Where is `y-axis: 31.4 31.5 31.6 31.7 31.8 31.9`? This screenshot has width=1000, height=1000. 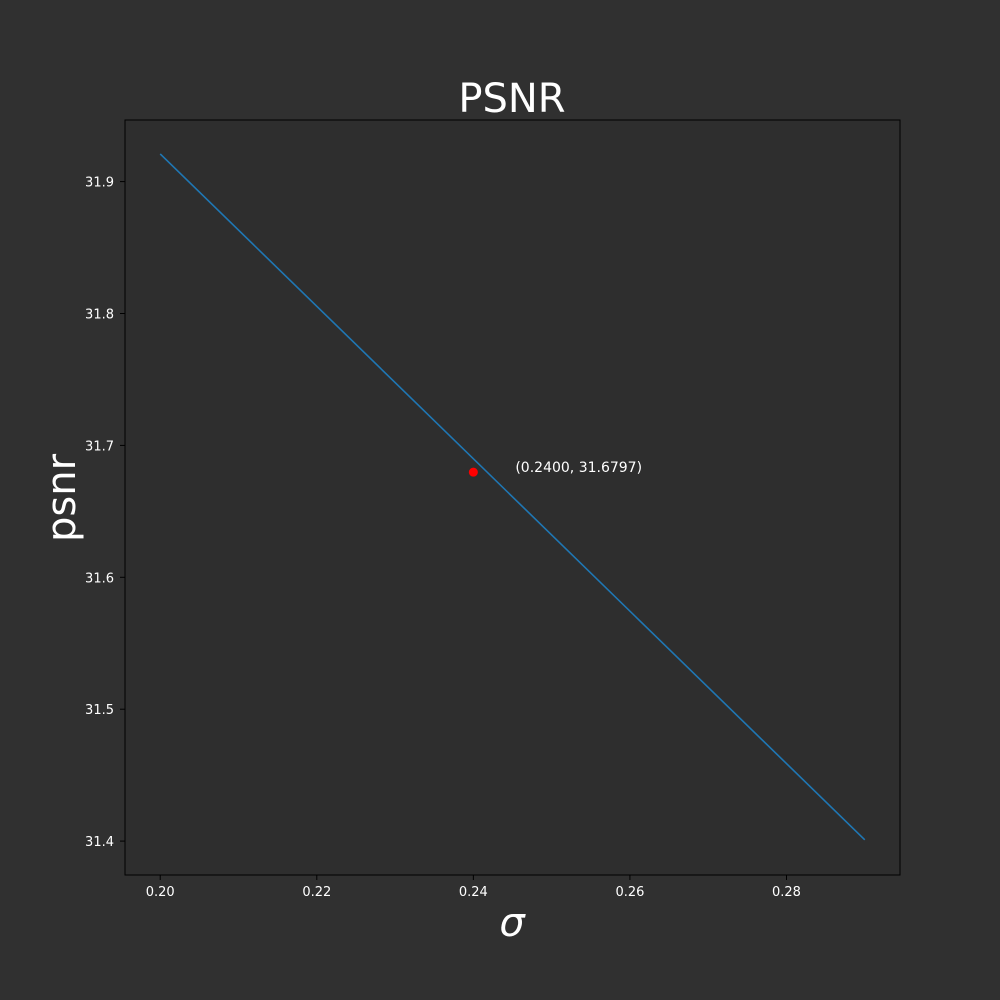 y-axis: 31.4 31.5 31.6 31.7 31.8 31.9 is located at coordinates (105, 513).